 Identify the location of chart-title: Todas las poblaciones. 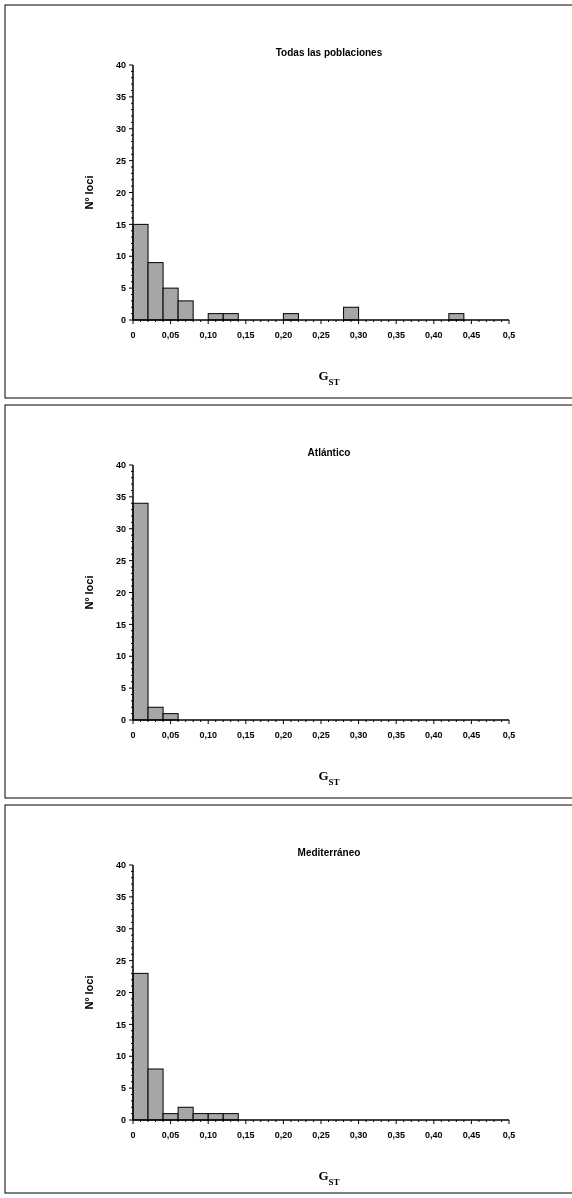
(329, 52).